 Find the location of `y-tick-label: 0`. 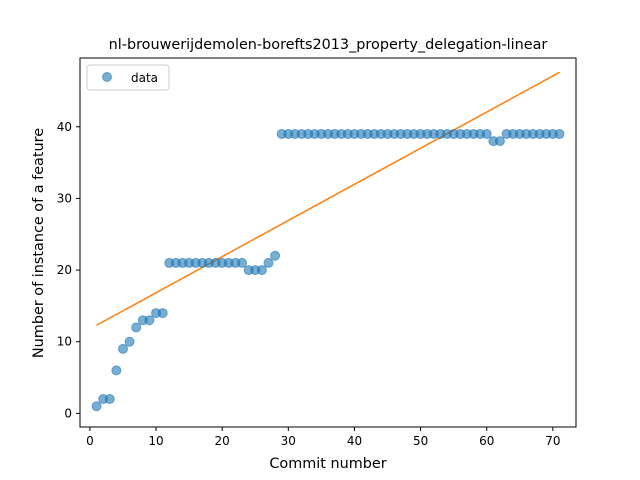

y-tick-label: 0 is located at coordinates (68, 413).